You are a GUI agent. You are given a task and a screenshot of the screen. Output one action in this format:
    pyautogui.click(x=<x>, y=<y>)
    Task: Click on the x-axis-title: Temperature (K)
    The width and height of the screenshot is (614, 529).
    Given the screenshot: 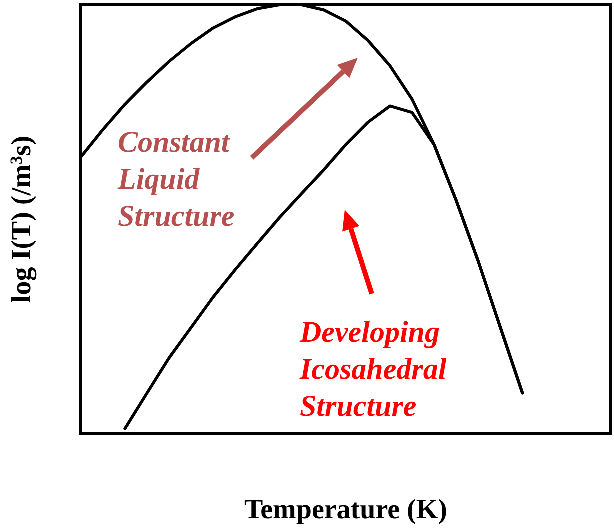 What is the action you would take?
    pyautogui.click(x=346, y=510)
    